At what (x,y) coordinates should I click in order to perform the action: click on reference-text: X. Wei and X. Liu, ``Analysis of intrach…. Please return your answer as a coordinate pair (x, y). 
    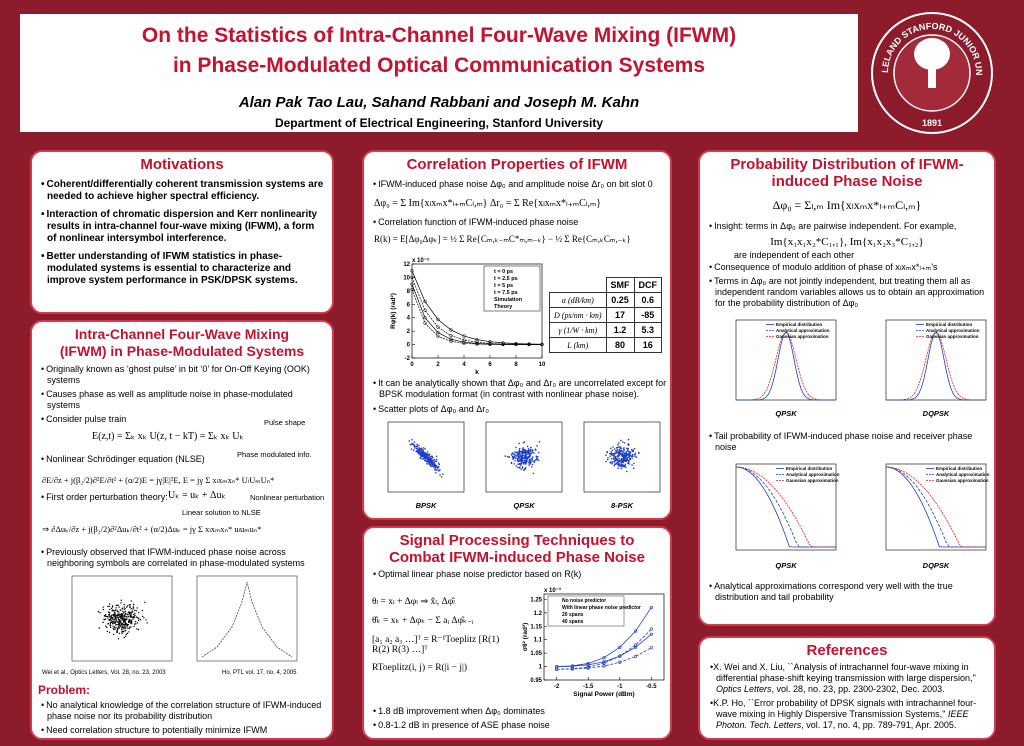
    Looking at the image, I should click on (844, 672).